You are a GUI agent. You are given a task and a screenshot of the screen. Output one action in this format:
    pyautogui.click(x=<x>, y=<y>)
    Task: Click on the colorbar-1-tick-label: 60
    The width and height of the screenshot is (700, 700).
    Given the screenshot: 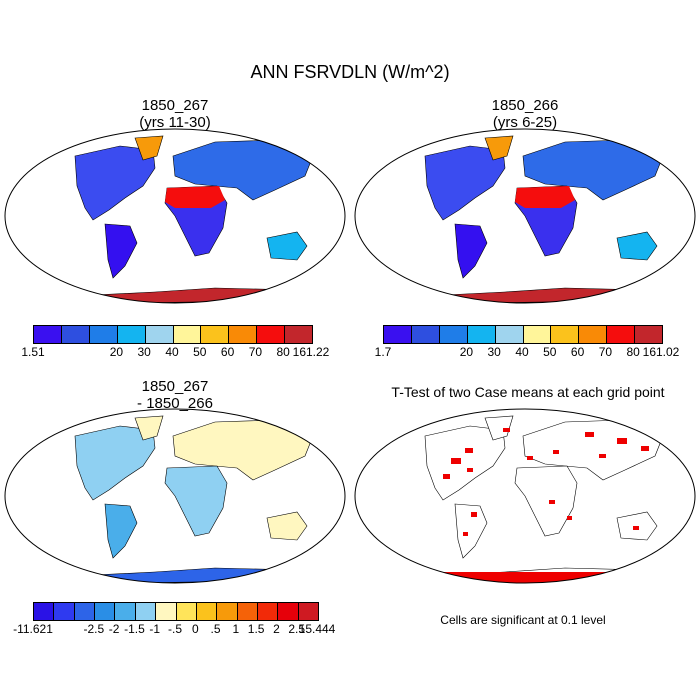 What is the action you would take?
    pyautogui.click(x=227, y=352)
    